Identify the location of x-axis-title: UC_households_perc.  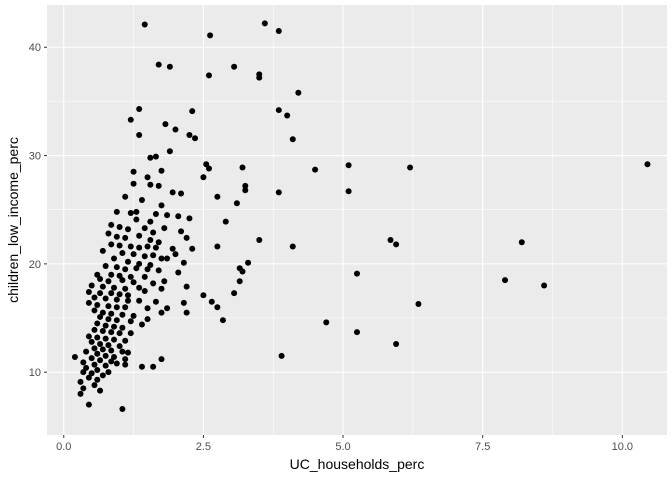
(357, 464).